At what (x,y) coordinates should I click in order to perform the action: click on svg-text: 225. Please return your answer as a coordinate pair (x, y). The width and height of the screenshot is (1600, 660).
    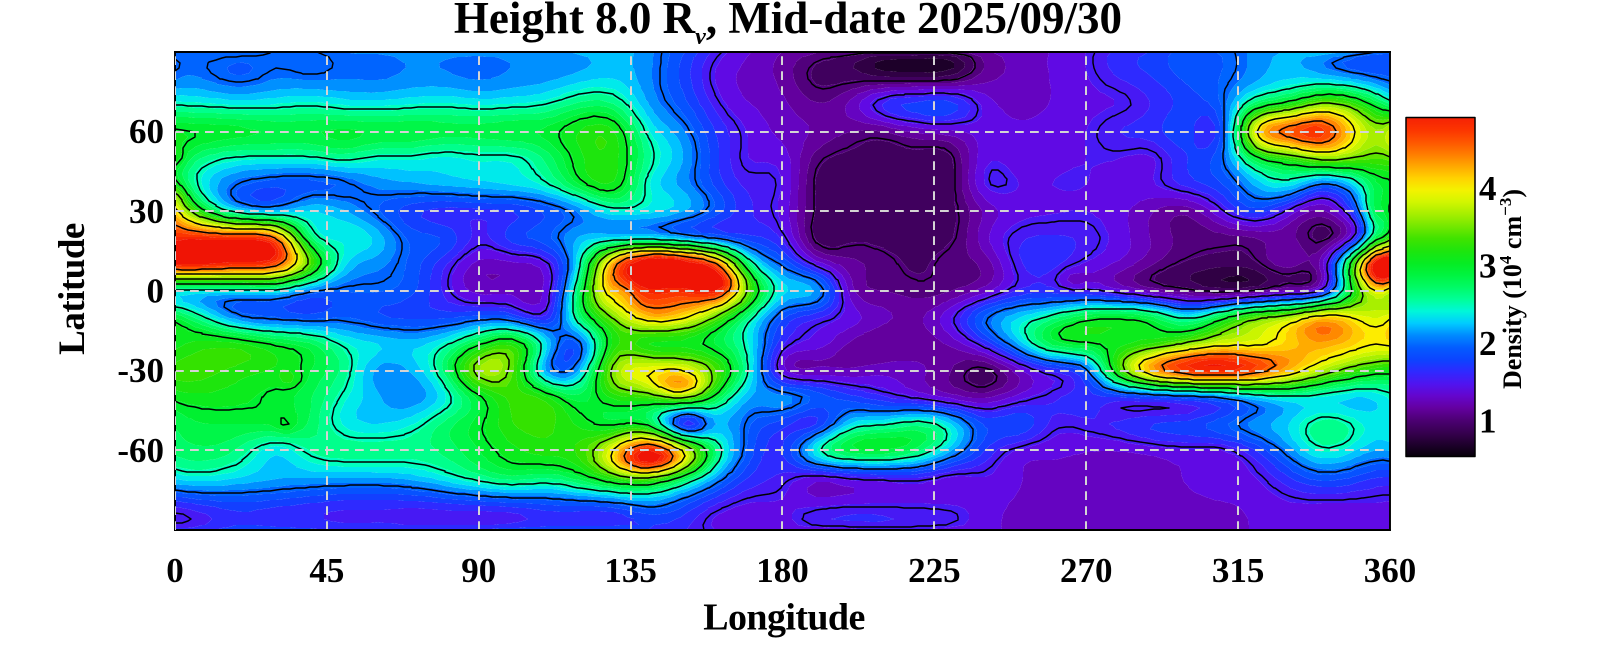
    Looking at the image, I should click on (934, 570).